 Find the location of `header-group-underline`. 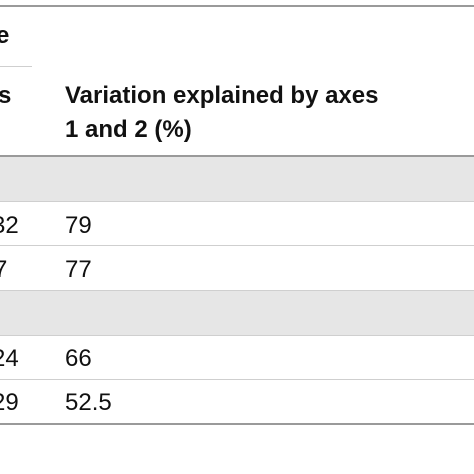

header-group-underline is located at coordinates (16, 66).